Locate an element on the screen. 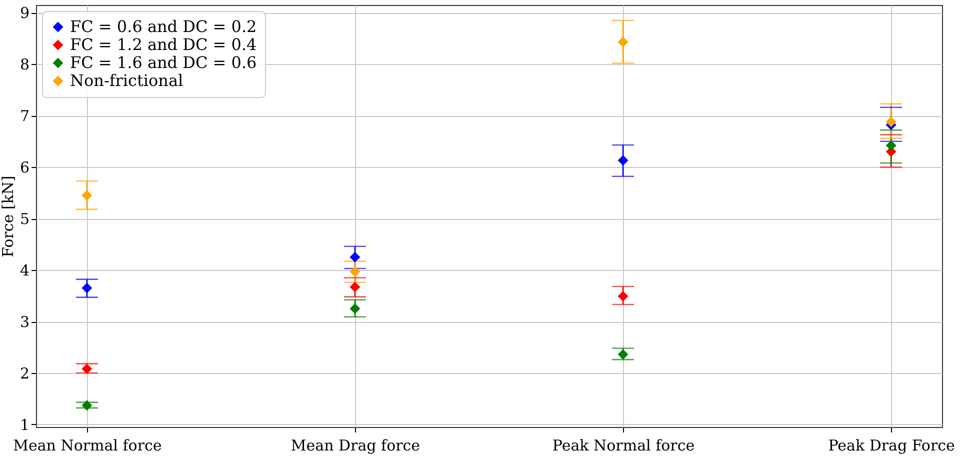 This screenshot has width=962, height=463. y-tick-label: 9 is located at coordinates (25, 13).